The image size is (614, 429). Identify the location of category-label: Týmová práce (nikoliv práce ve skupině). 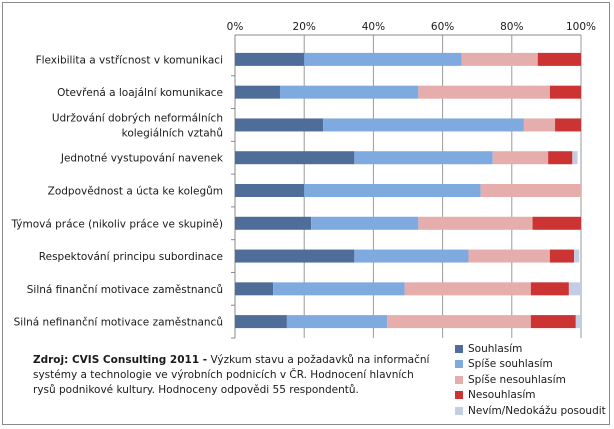
(117, 224).